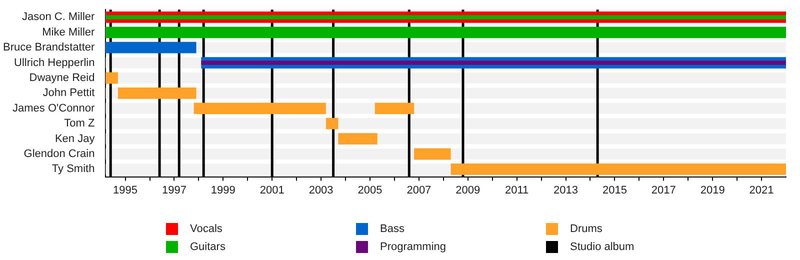  Describe the element at coordinates (272, 190) in the screenshot. I see `x-tick-label: 2001` at that location.